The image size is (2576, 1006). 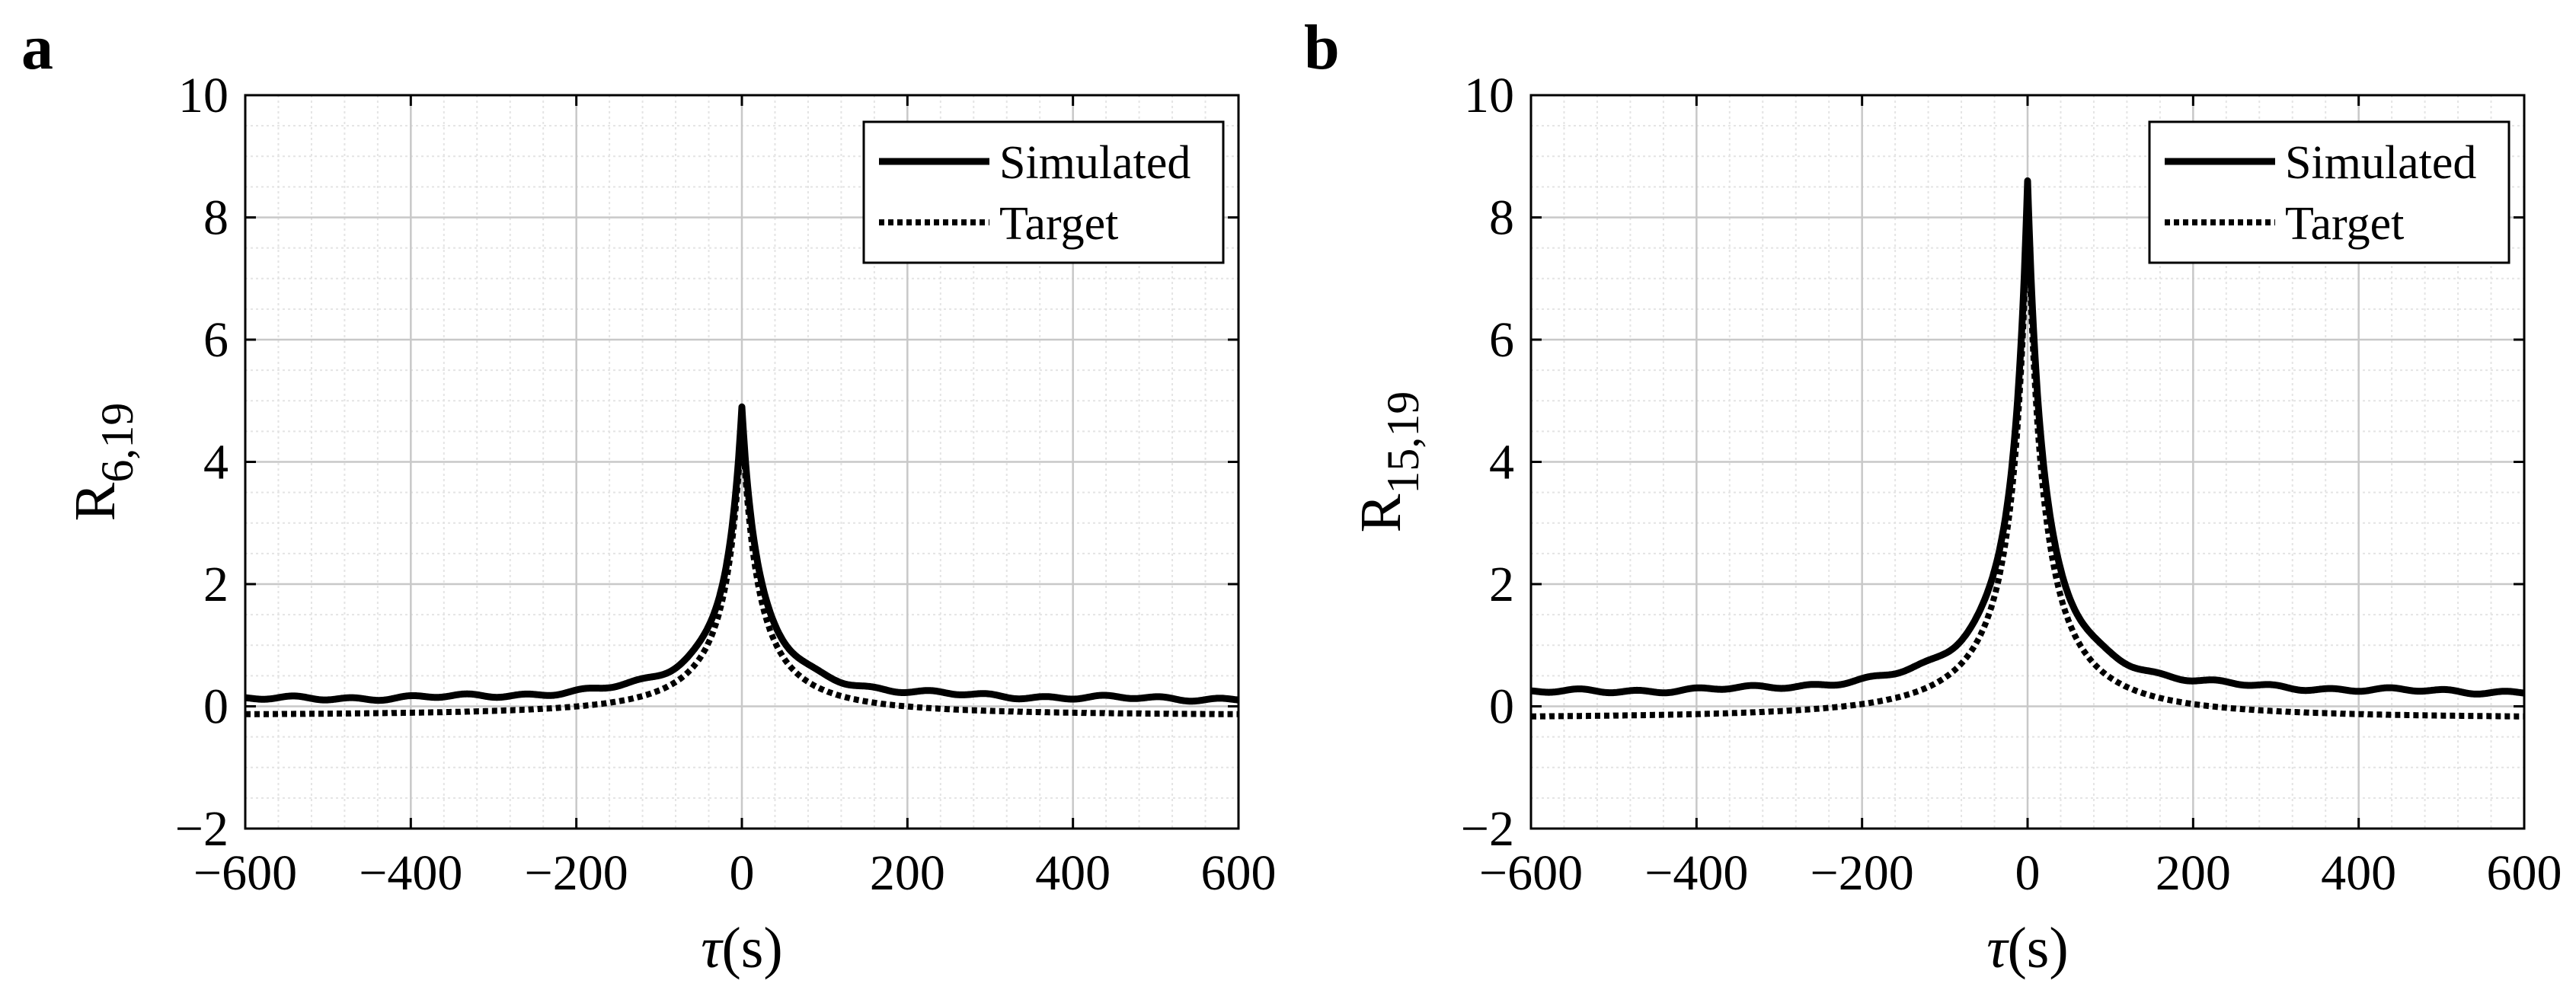 I want to click on y-axis-title: R15,19, so click(x=1389, y=462).